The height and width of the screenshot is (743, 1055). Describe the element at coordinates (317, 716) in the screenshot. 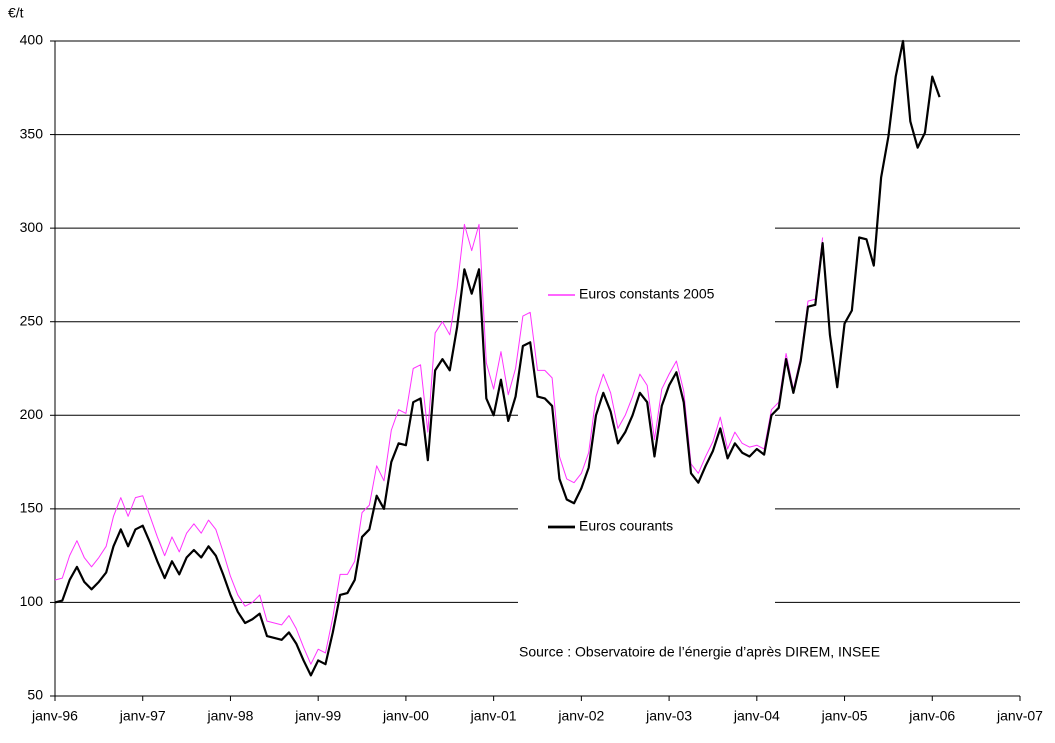

I see `x-tick-label: janv-99` at that location.